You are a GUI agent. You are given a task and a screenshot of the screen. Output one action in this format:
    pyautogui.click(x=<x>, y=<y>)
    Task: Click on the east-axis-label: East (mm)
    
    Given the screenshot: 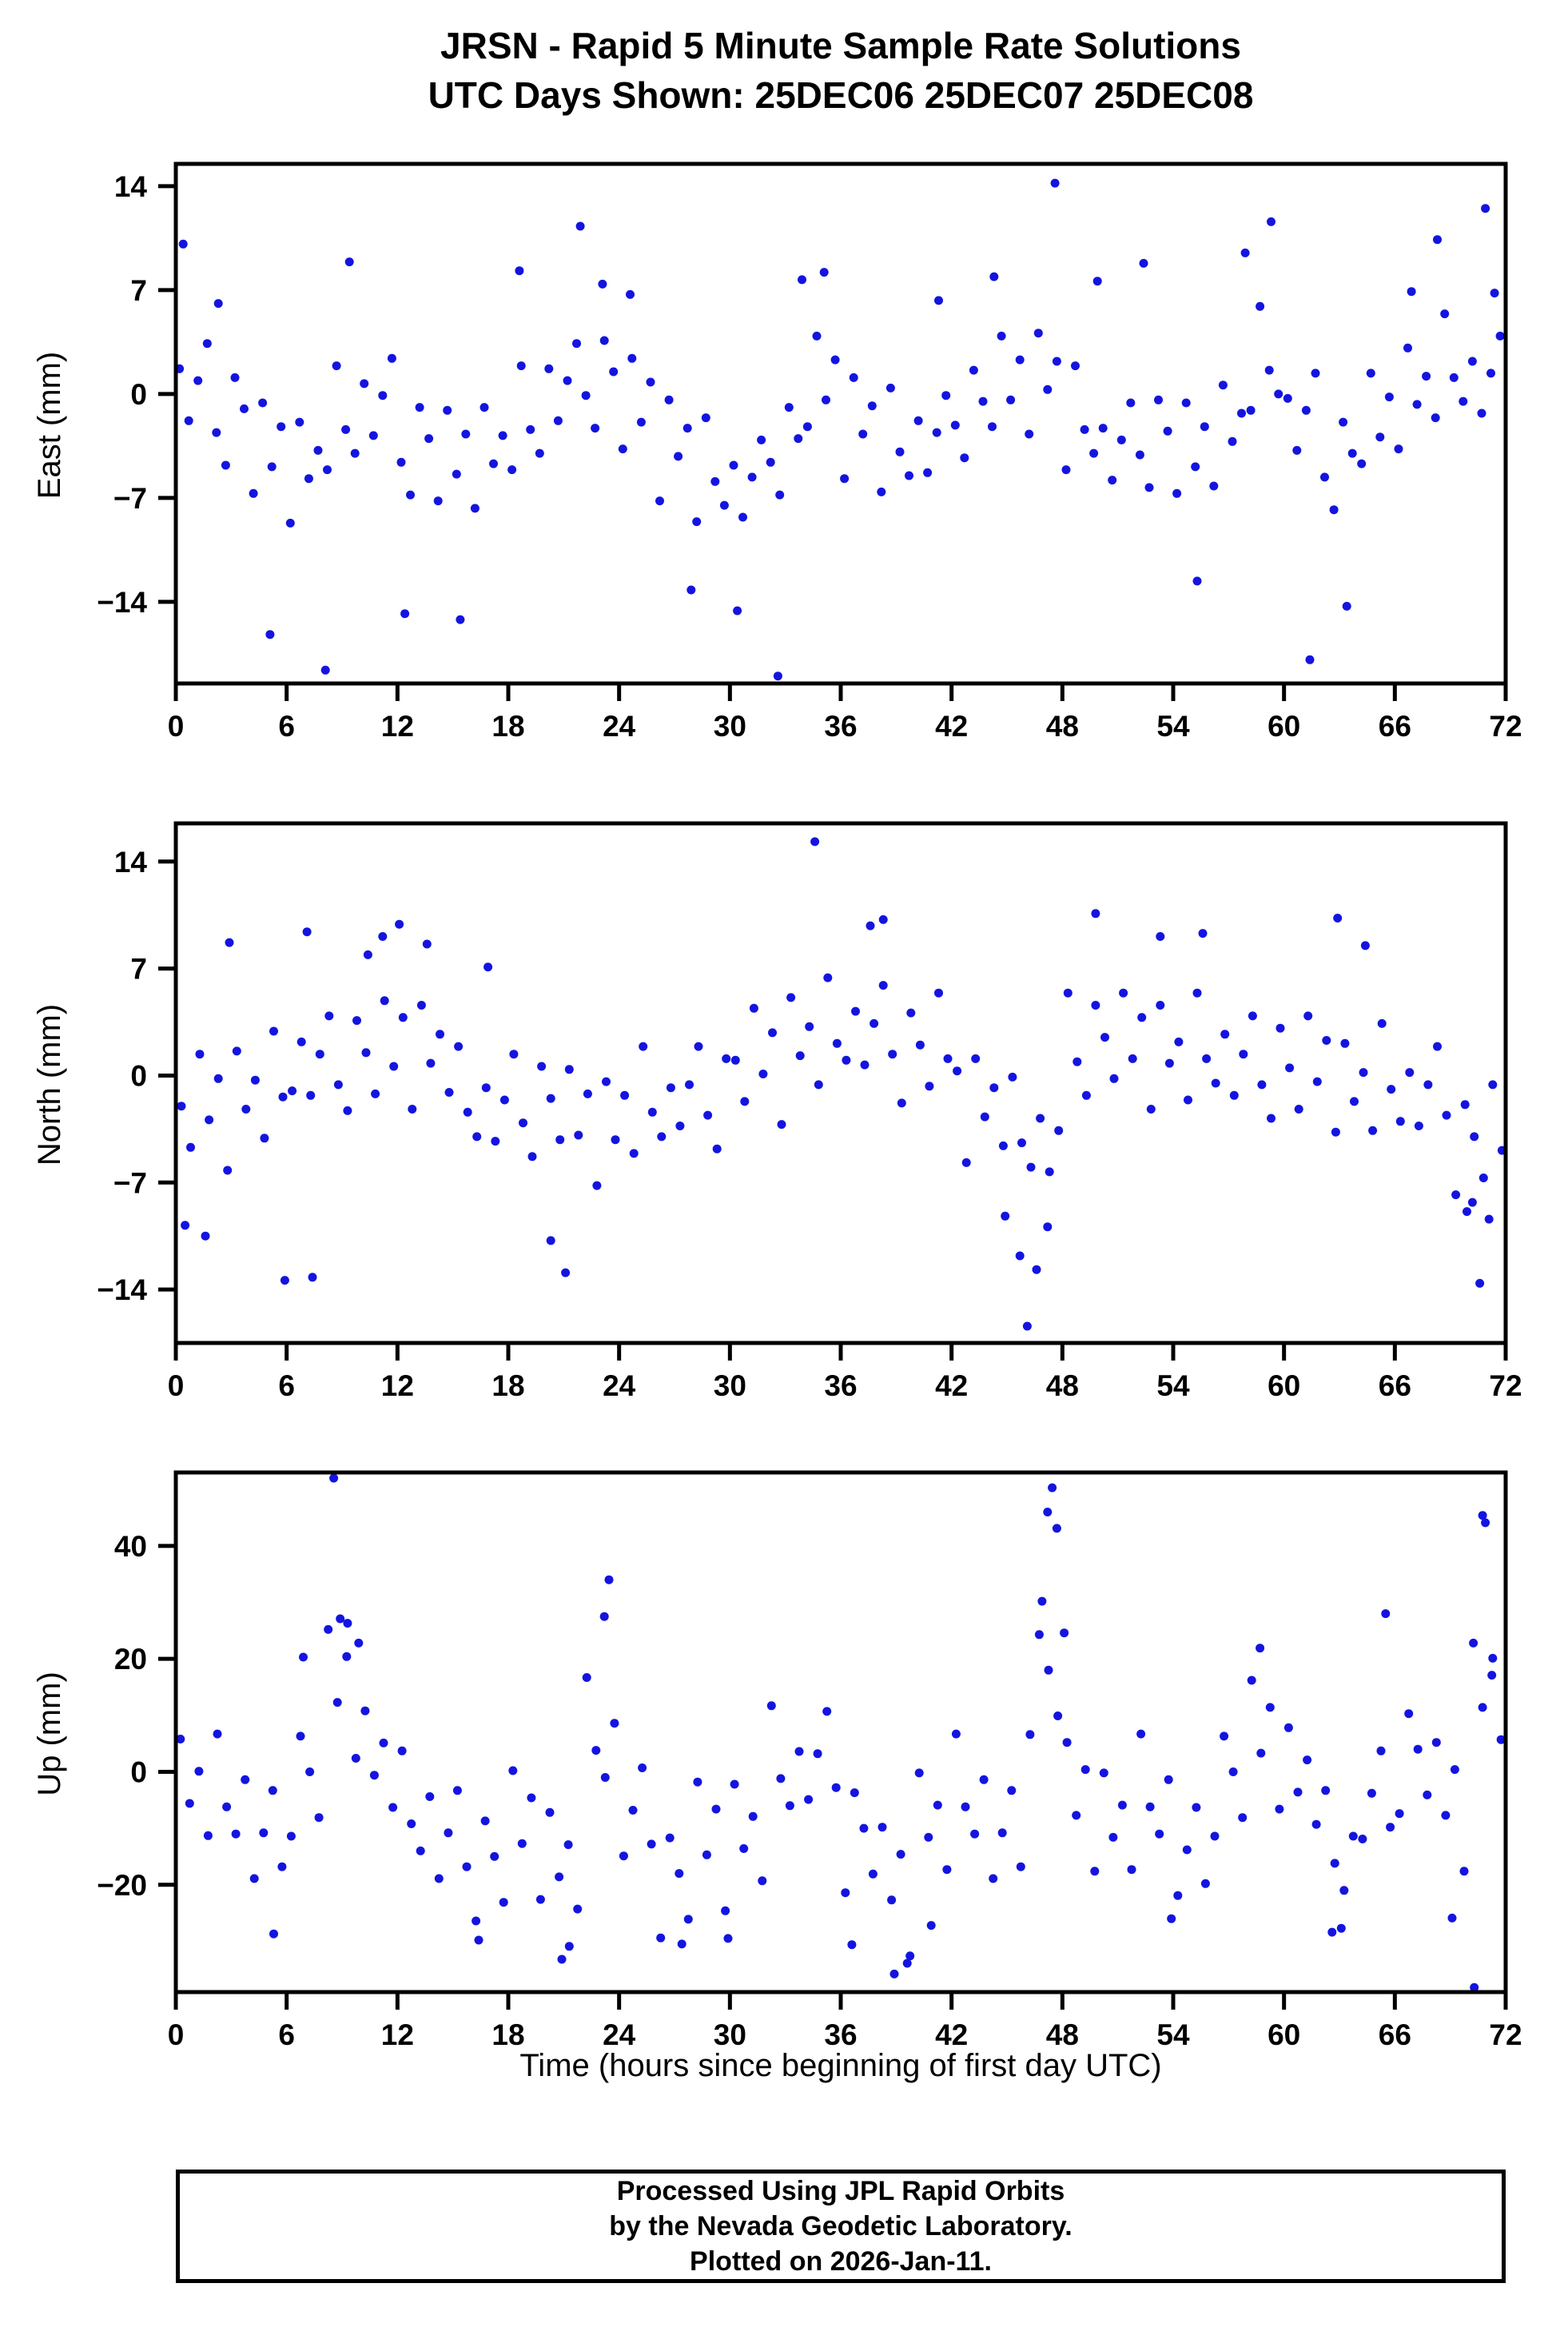 What is the action you would take?
    pyautogui.click(x=49, y=425)
    